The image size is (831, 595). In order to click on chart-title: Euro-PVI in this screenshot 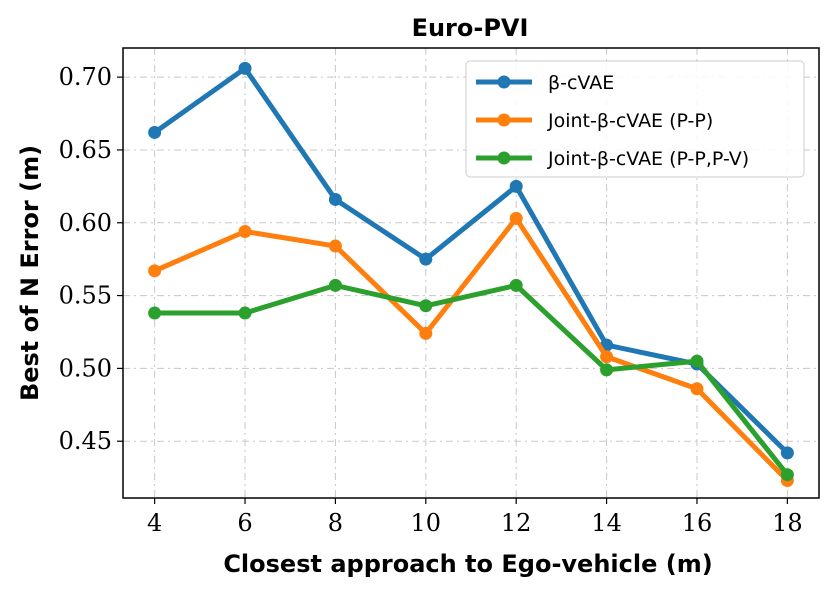, I will do `click(470, 28)`.